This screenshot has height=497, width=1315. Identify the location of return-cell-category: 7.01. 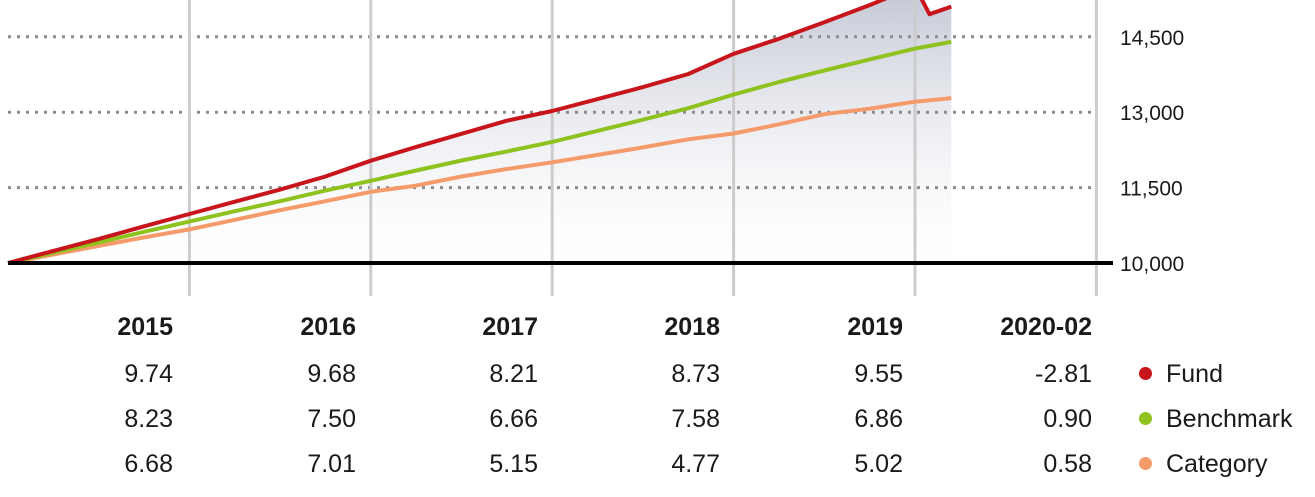
(331, 464).